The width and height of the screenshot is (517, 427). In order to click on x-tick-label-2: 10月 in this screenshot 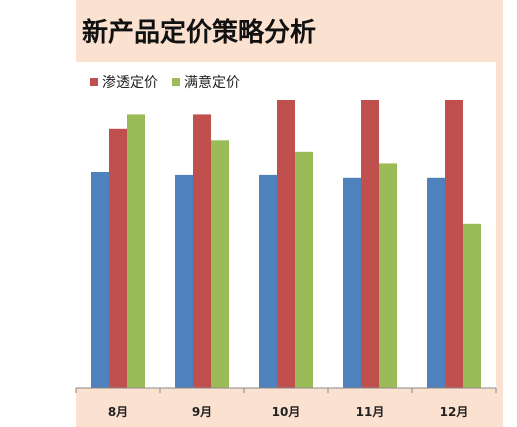, I will do `click(286, 412)`.